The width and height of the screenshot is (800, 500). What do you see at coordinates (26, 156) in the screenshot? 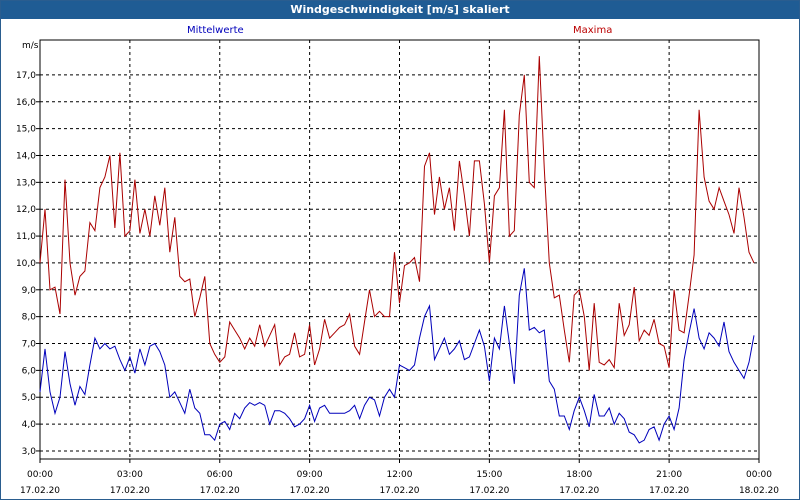
I see `y-tick-label: 14,0` at bounding box center [26, 156].